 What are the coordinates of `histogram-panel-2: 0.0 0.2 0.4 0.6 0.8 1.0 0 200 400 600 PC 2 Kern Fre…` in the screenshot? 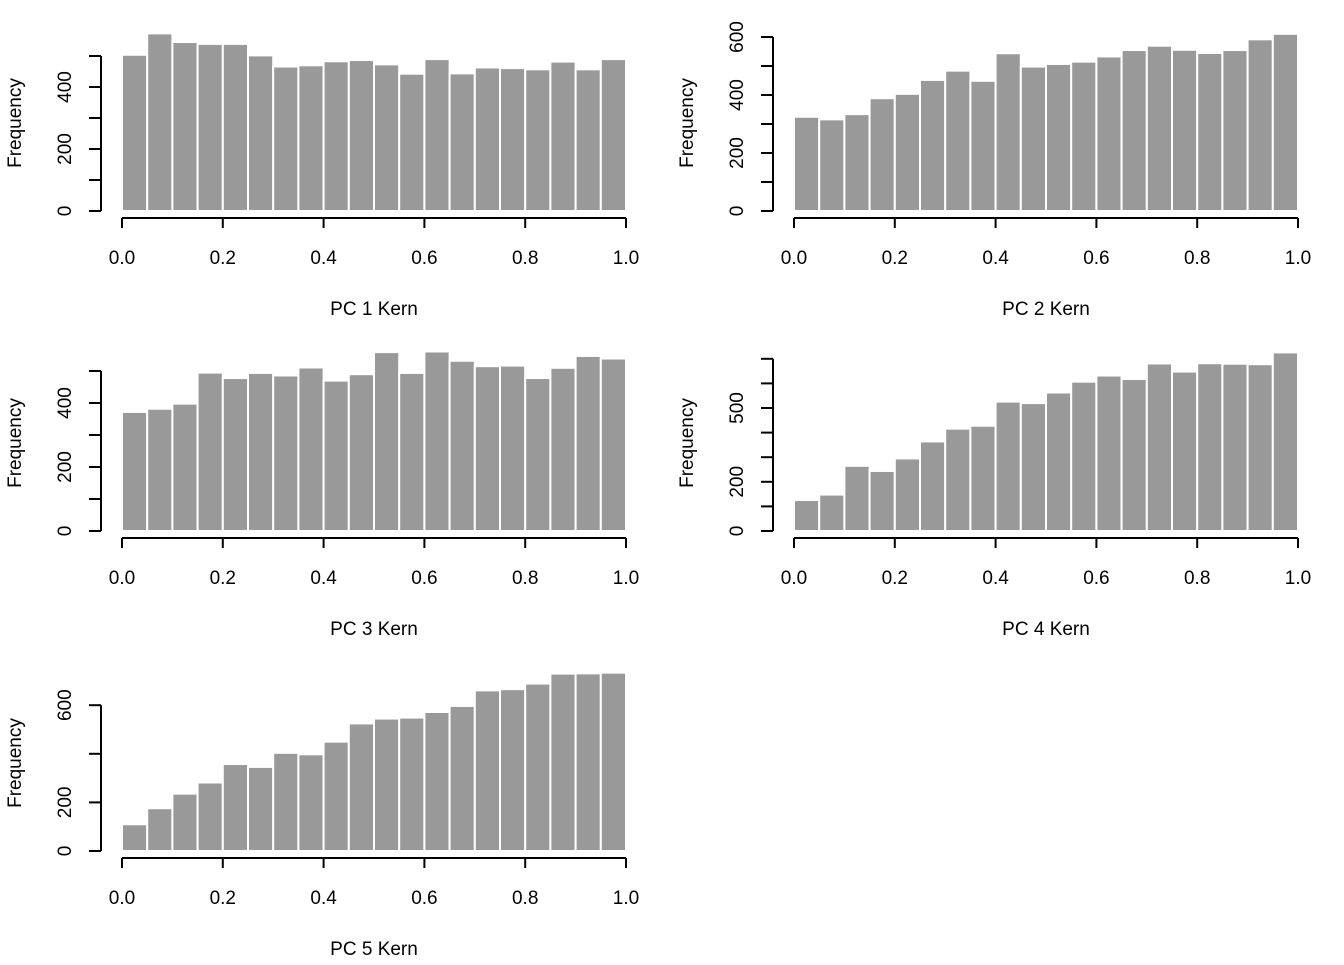 It's located at (994, 170).